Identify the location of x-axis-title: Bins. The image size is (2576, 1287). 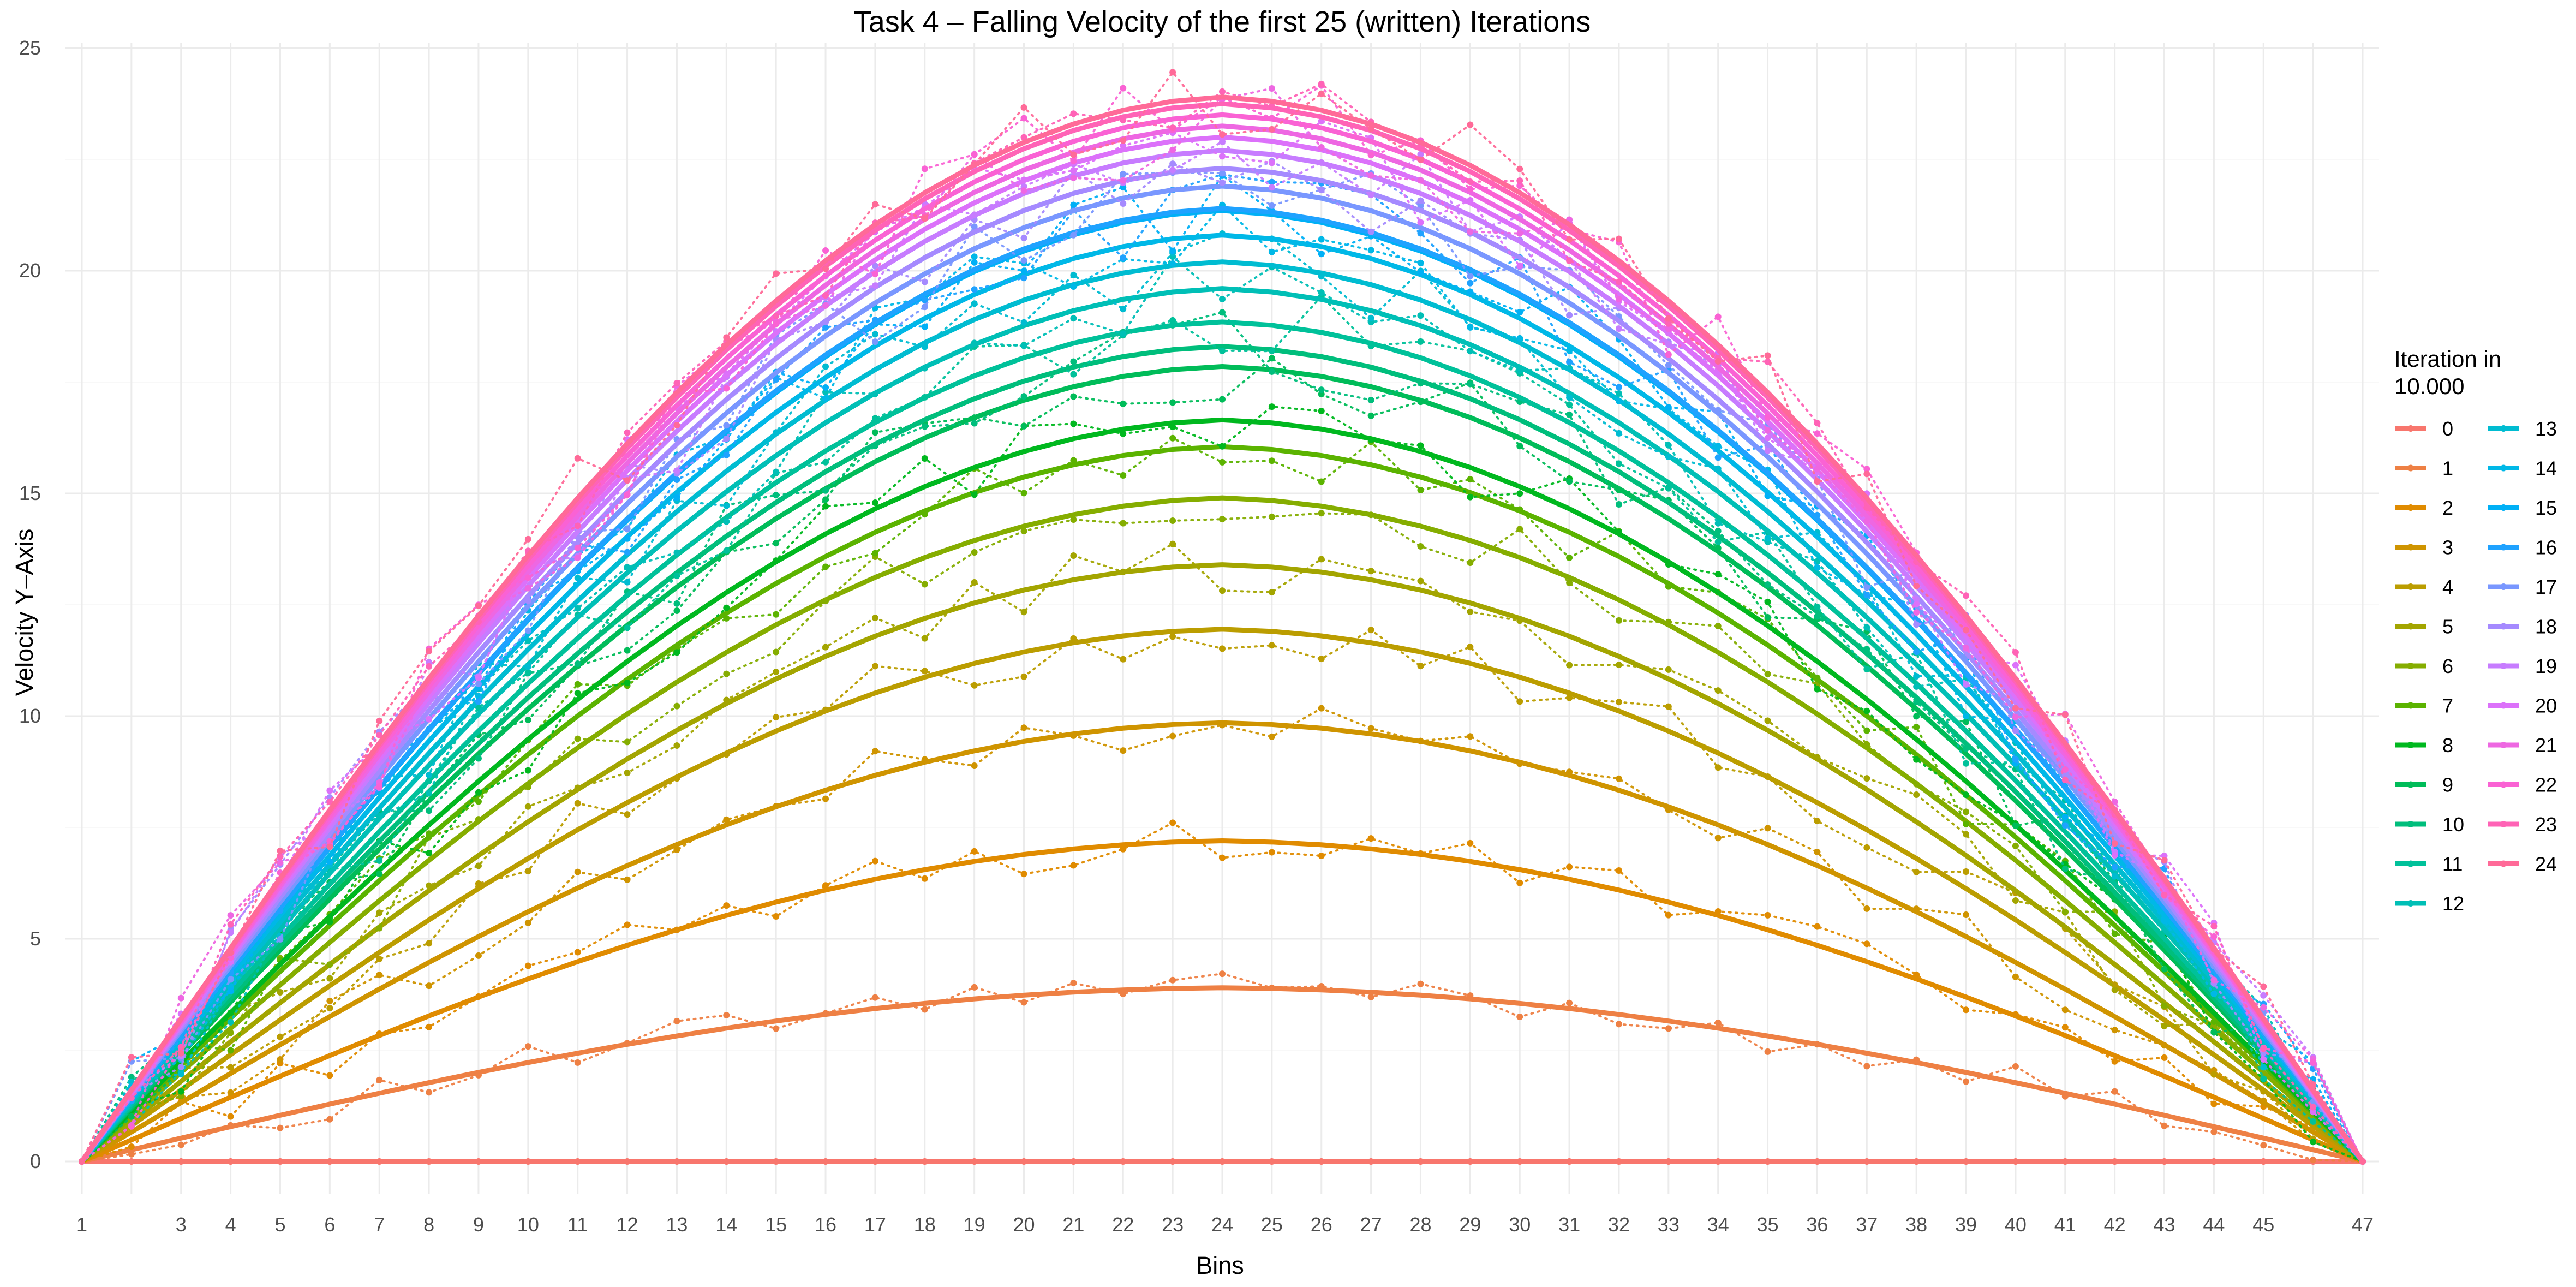
(1220, 1265).